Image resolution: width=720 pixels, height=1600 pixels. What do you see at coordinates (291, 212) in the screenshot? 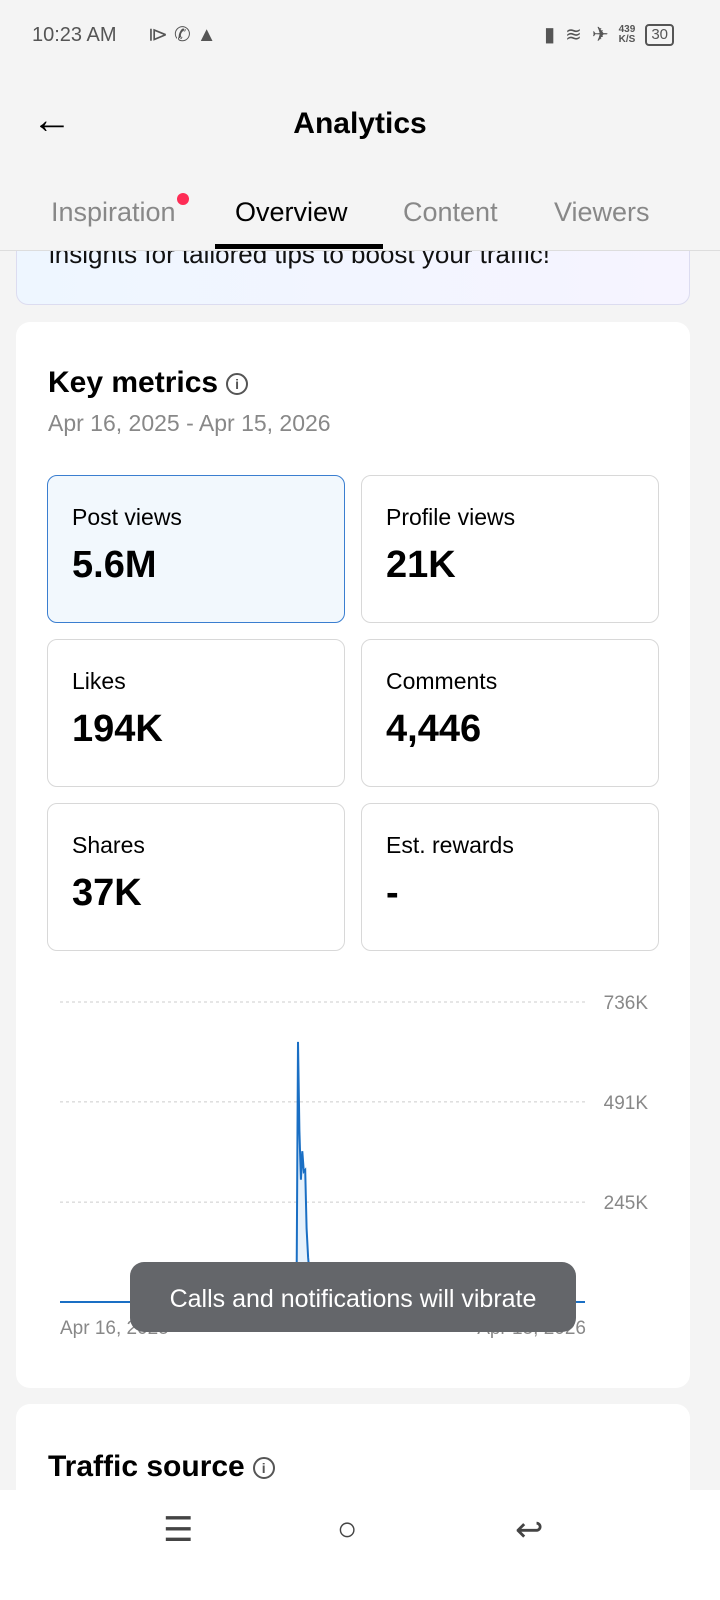
I see `tab-overview: Overview` at bounding box center [291, 212].